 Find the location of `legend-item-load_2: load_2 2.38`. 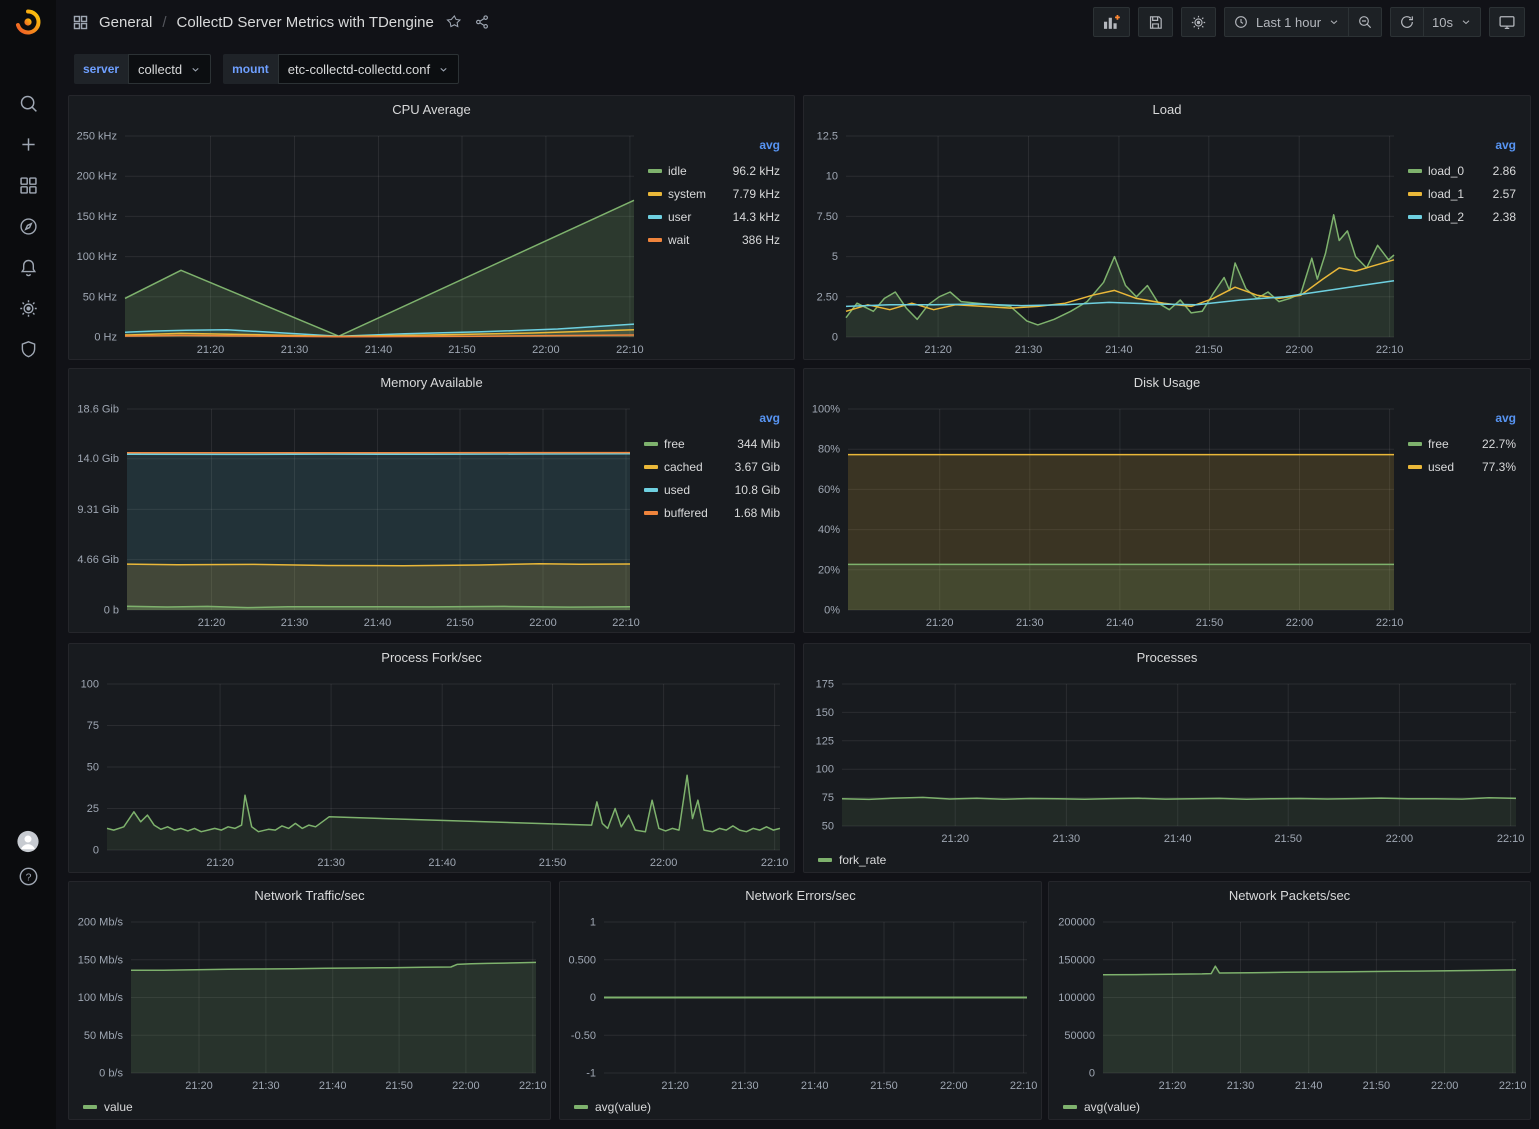

legend-item-load_2: load_2 2.38 is located at coordinates (1462, 216).